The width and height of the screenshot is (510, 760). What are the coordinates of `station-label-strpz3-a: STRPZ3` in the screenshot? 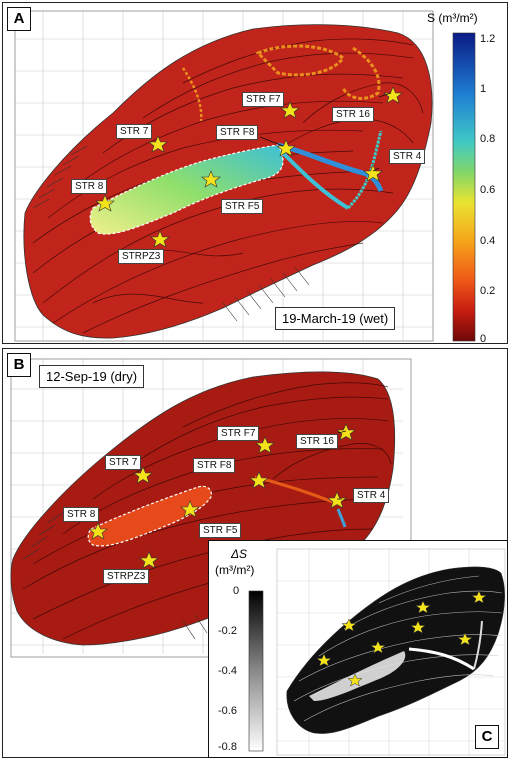 It's located at (141, 256).